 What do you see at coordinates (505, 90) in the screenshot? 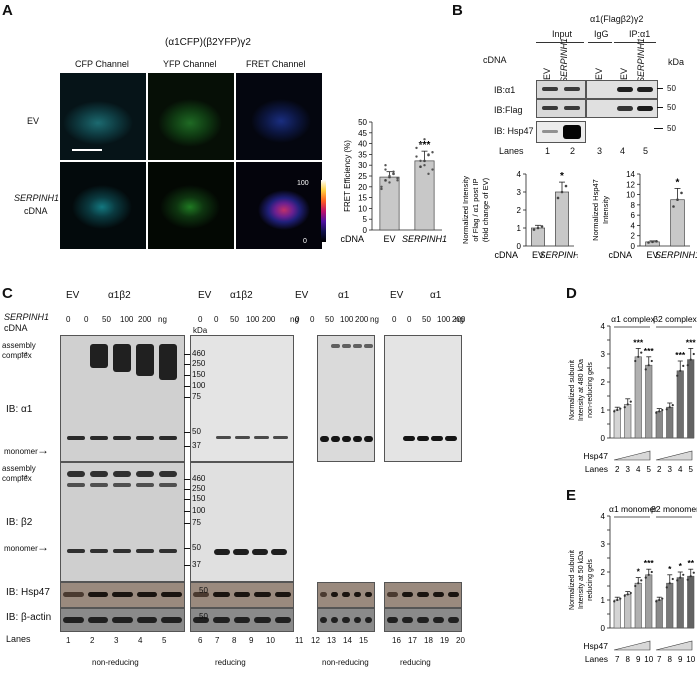
I see `b-ib-a1: IB:α1` at bounding box center [505, 90].